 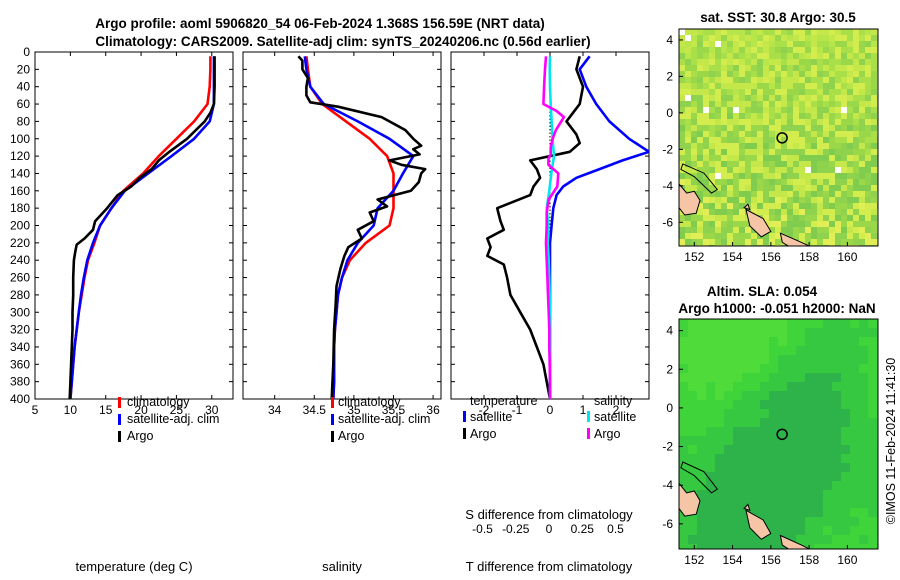 I want to click on differences-xlabel: T difference from climatology, so click(x=549, y=566).